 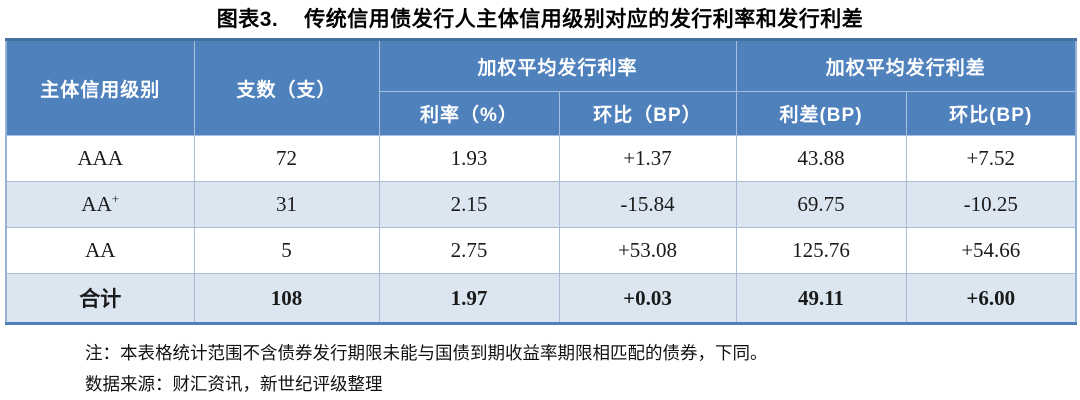 What do you see at coordinates (991, 250) in the screenshot?
I see `spread-mom-cell: +54.66` at bounding box center [991, 250].